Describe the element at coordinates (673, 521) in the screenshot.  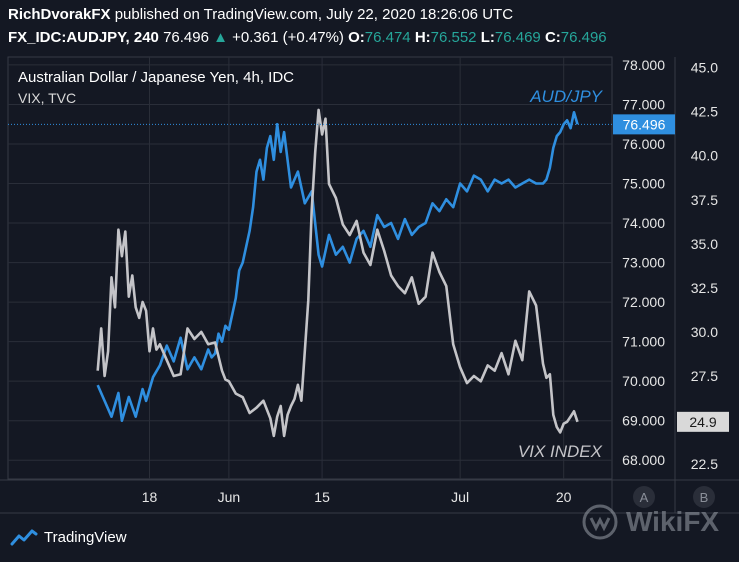
I see `wikifx-label: WikiFX` at that location.